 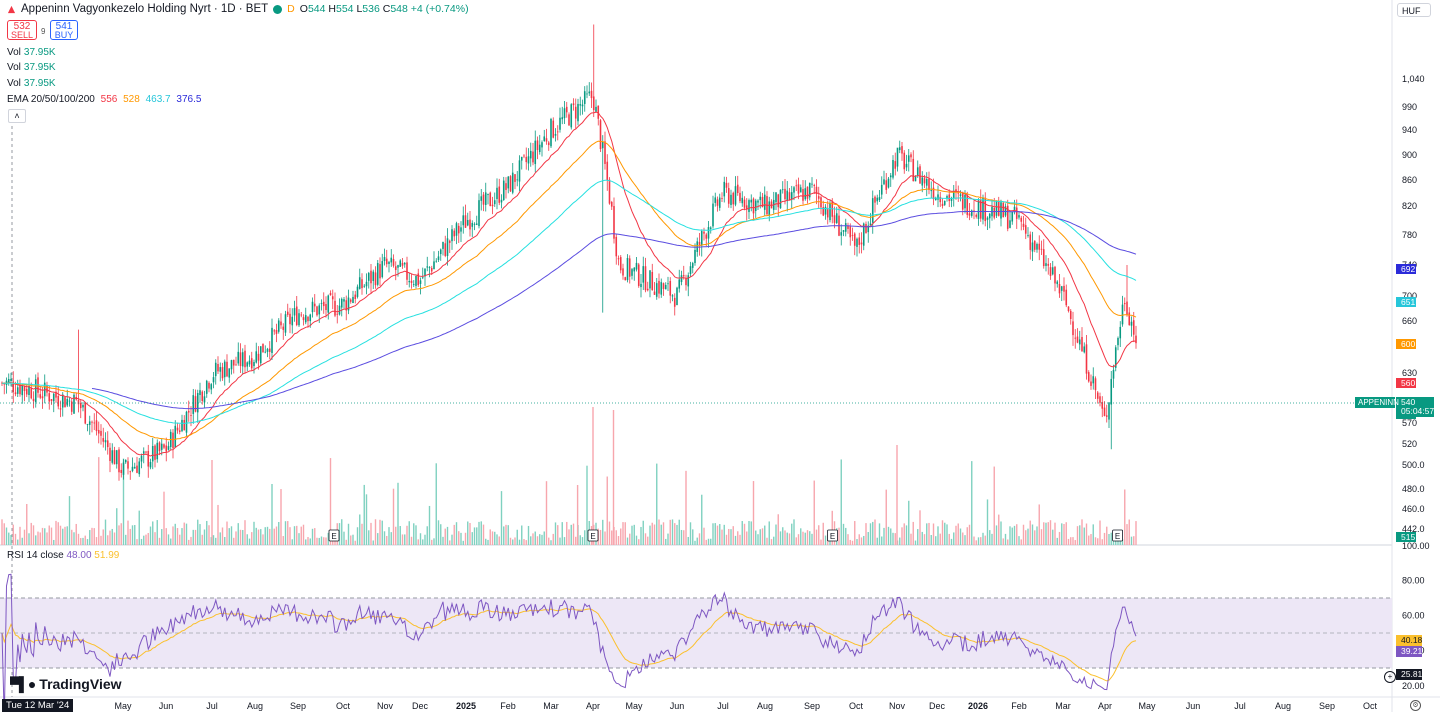 I want to click on price-tick-label: 570, so click(x=1409, y=423).